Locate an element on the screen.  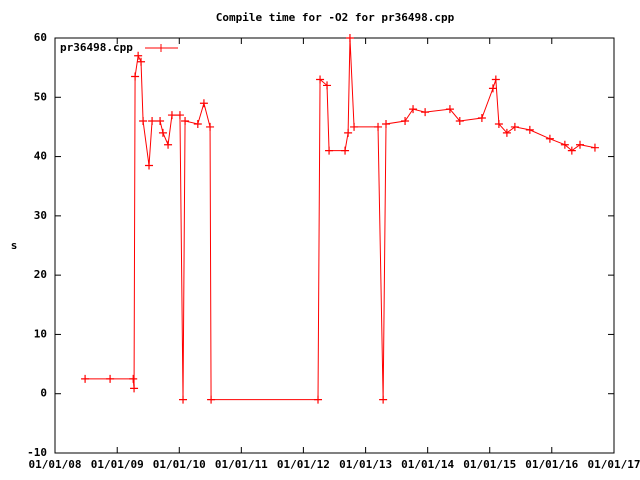
y-tick-label: 30 is located at coordinates (40, 215).